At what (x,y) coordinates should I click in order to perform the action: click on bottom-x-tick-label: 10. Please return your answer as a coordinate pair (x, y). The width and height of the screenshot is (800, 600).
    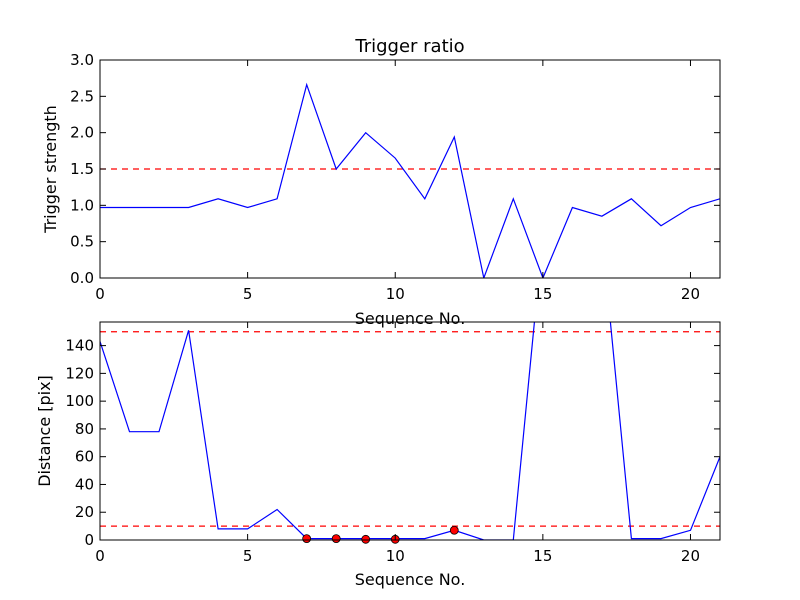
    Looking at the image, I should click on (395, 556).